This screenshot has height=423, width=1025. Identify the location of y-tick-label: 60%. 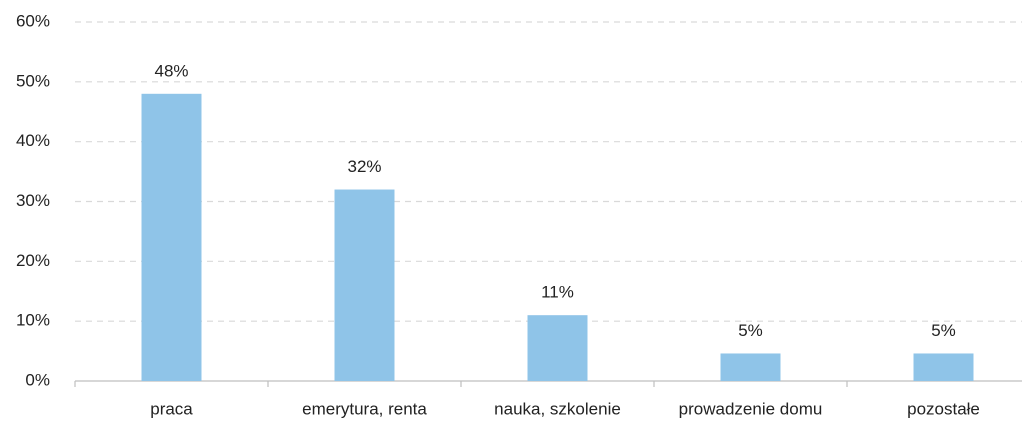
(33, 20).